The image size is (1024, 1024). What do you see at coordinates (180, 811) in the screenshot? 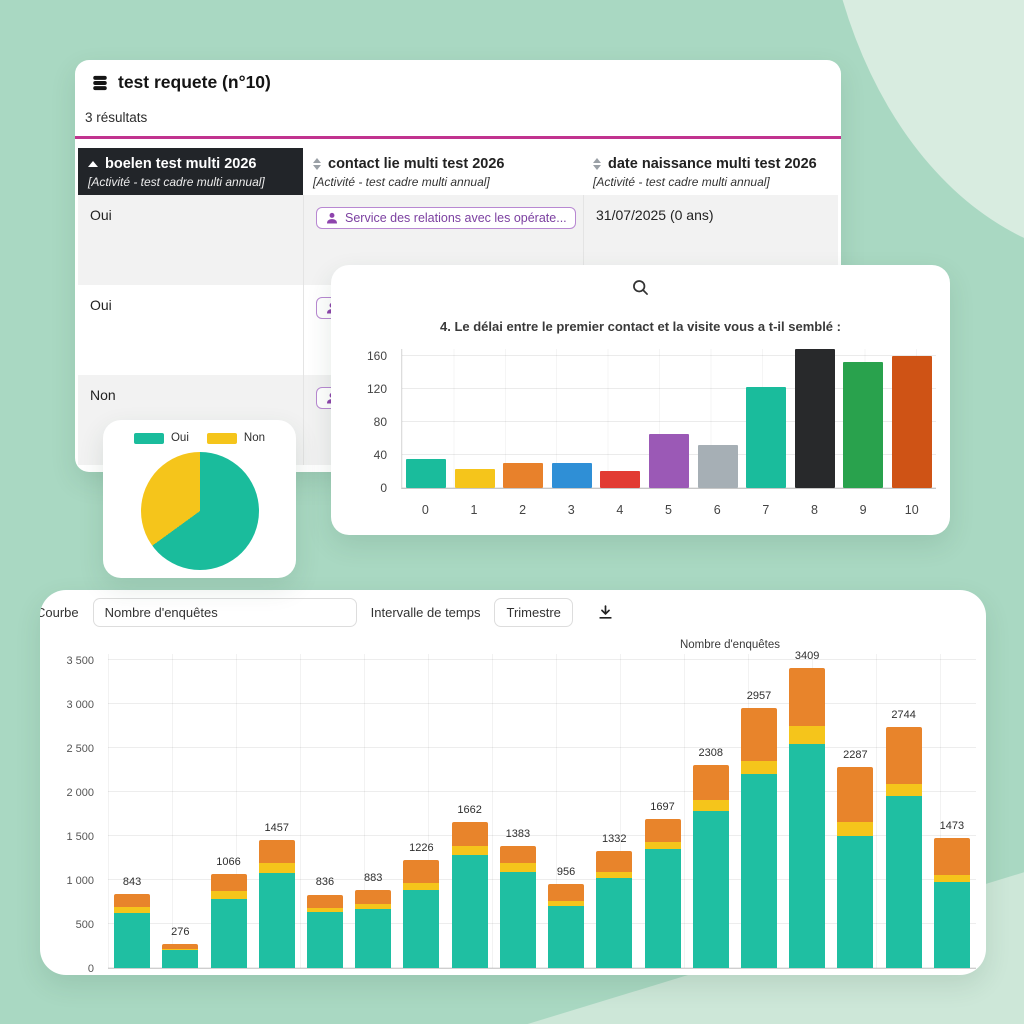
I see `enquetes-bar-group: 276` at bounding box center [180, 811].